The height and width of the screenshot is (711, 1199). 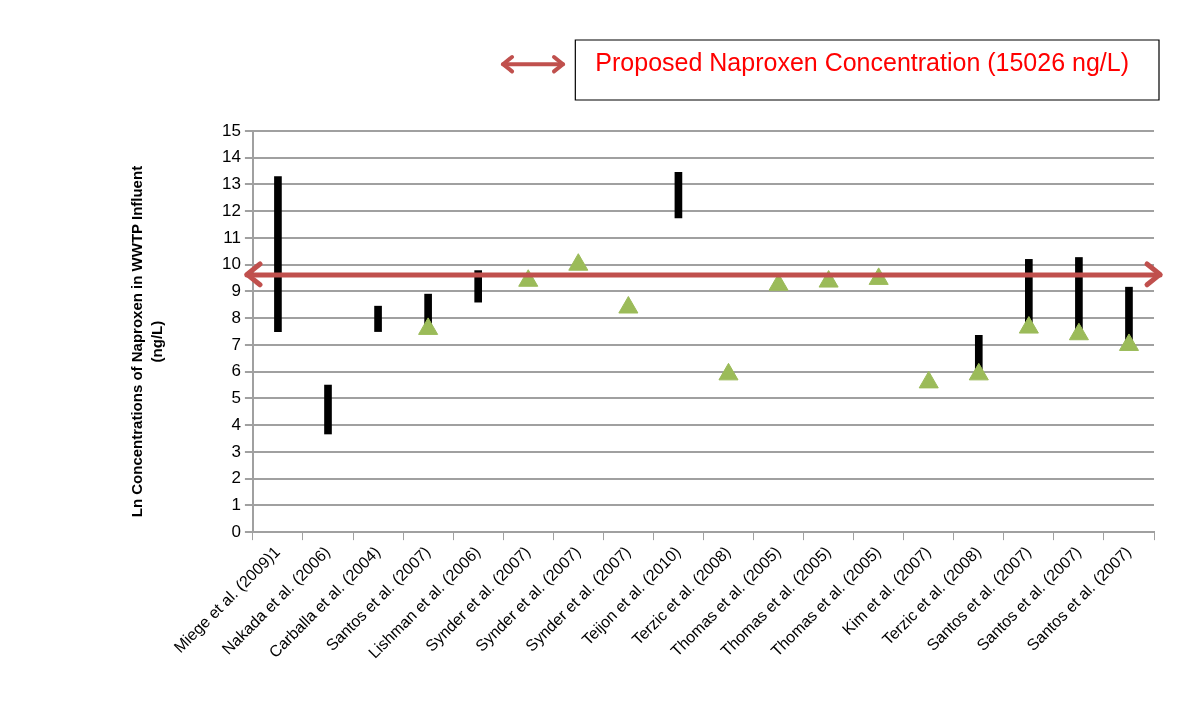 What do you see at coordinates (231, 130) in the screenshot?
I see `y-tick-label: 15` at bounding box center [231, 130].